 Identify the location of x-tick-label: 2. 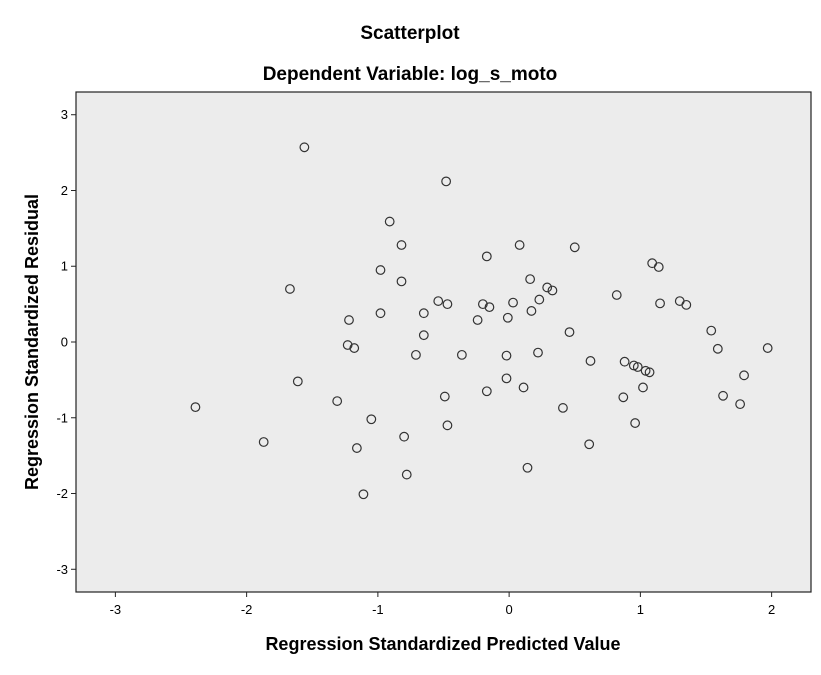
(771, 609).